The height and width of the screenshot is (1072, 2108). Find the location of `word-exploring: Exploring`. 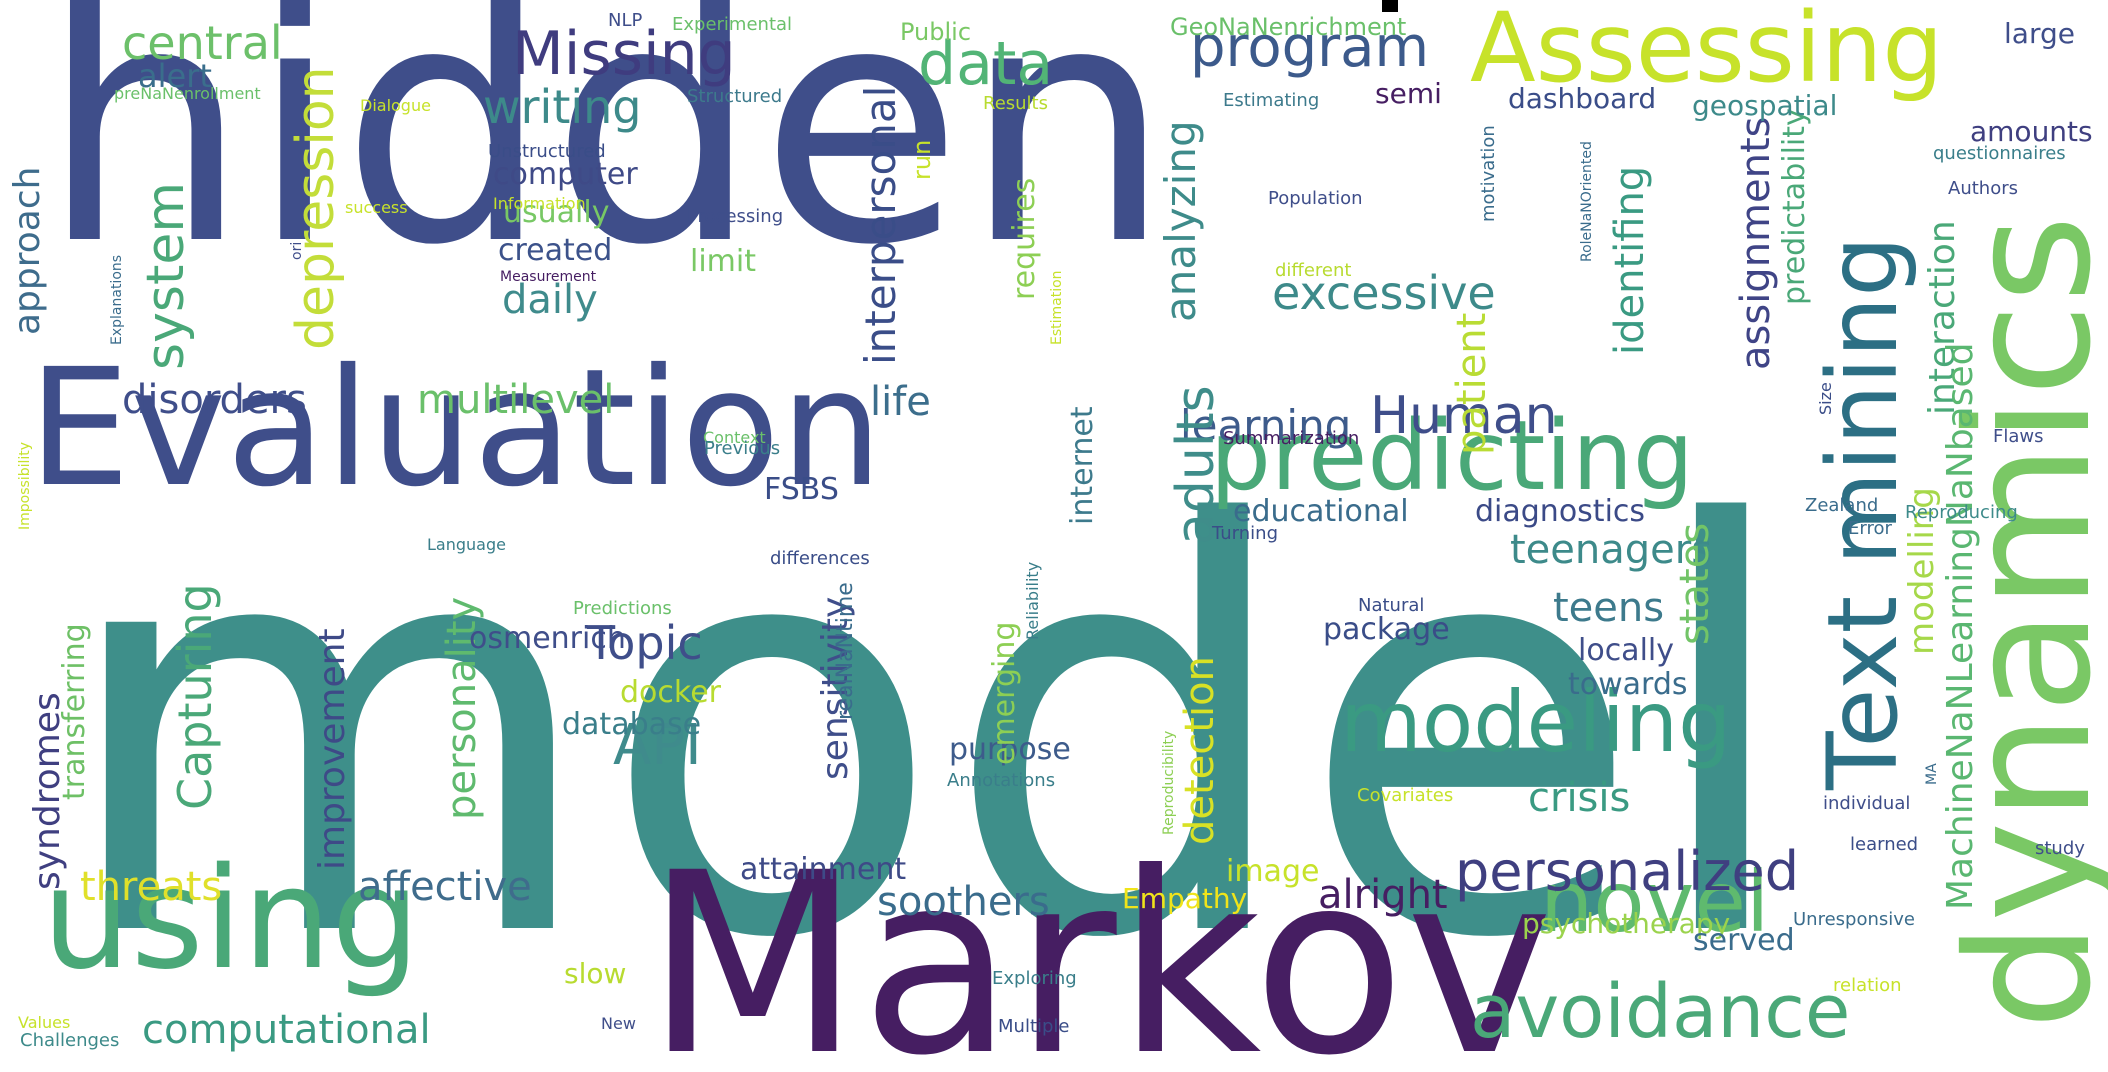

word-exploring: Exploring is located at coordinates (1034, 978).